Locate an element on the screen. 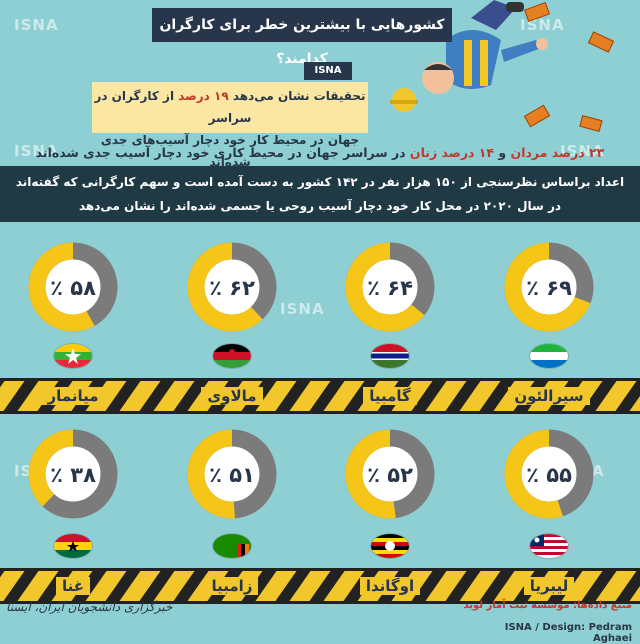  country-name: اوگاندا is located at coordinates (390, 586).